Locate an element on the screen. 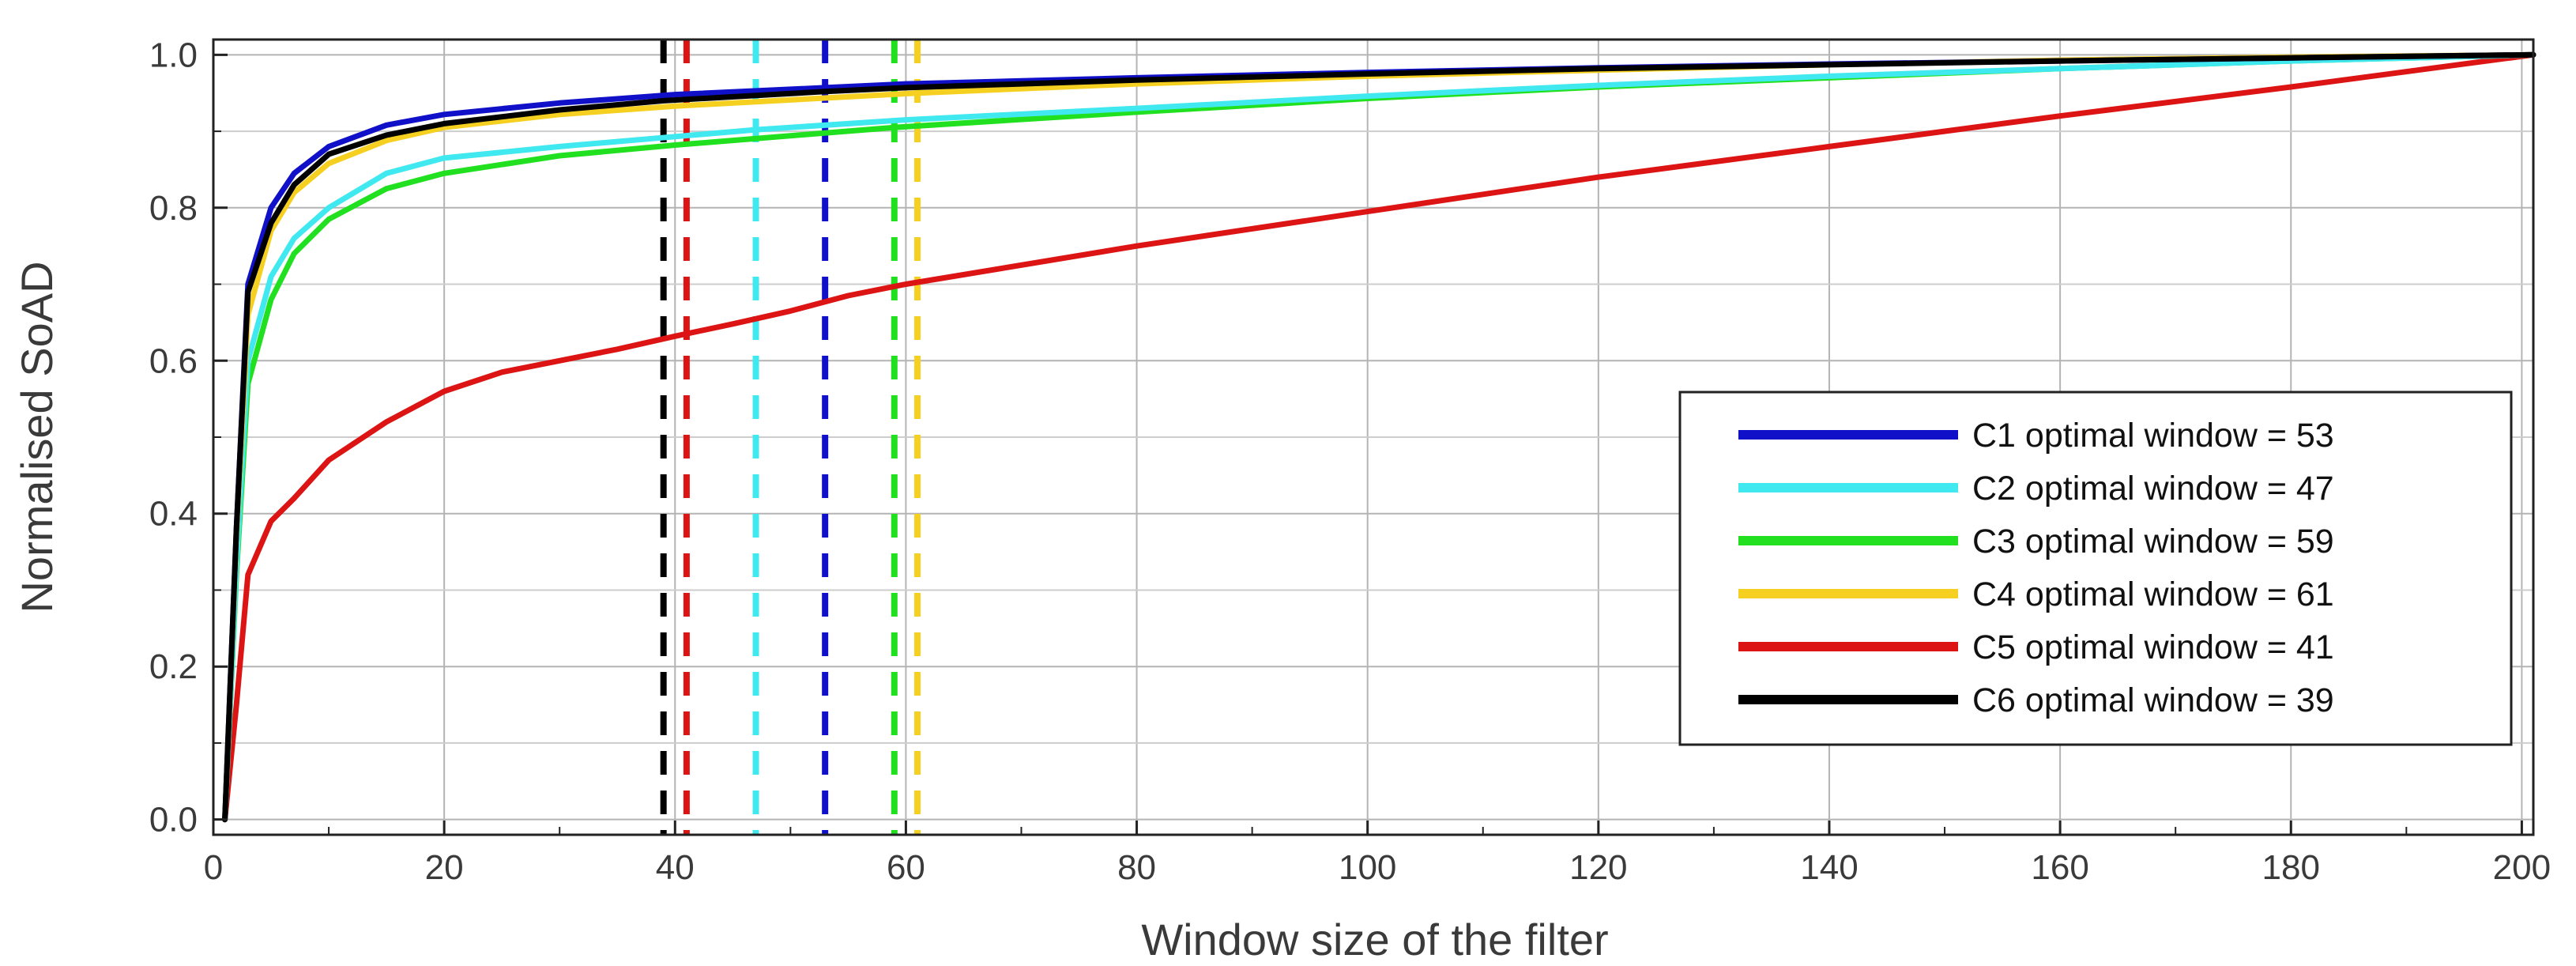 The image size is (2576, 966). y-tick-label: 0.4 is located at coordinates (173, 514).